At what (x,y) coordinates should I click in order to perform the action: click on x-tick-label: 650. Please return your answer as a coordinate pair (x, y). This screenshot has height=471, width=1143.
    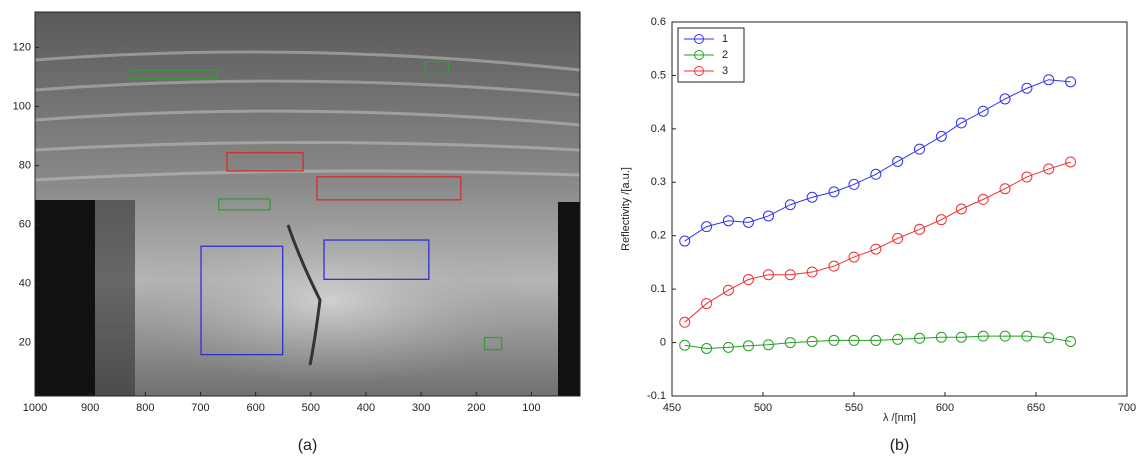
    Looking at the image, I should click on (1036, 408).